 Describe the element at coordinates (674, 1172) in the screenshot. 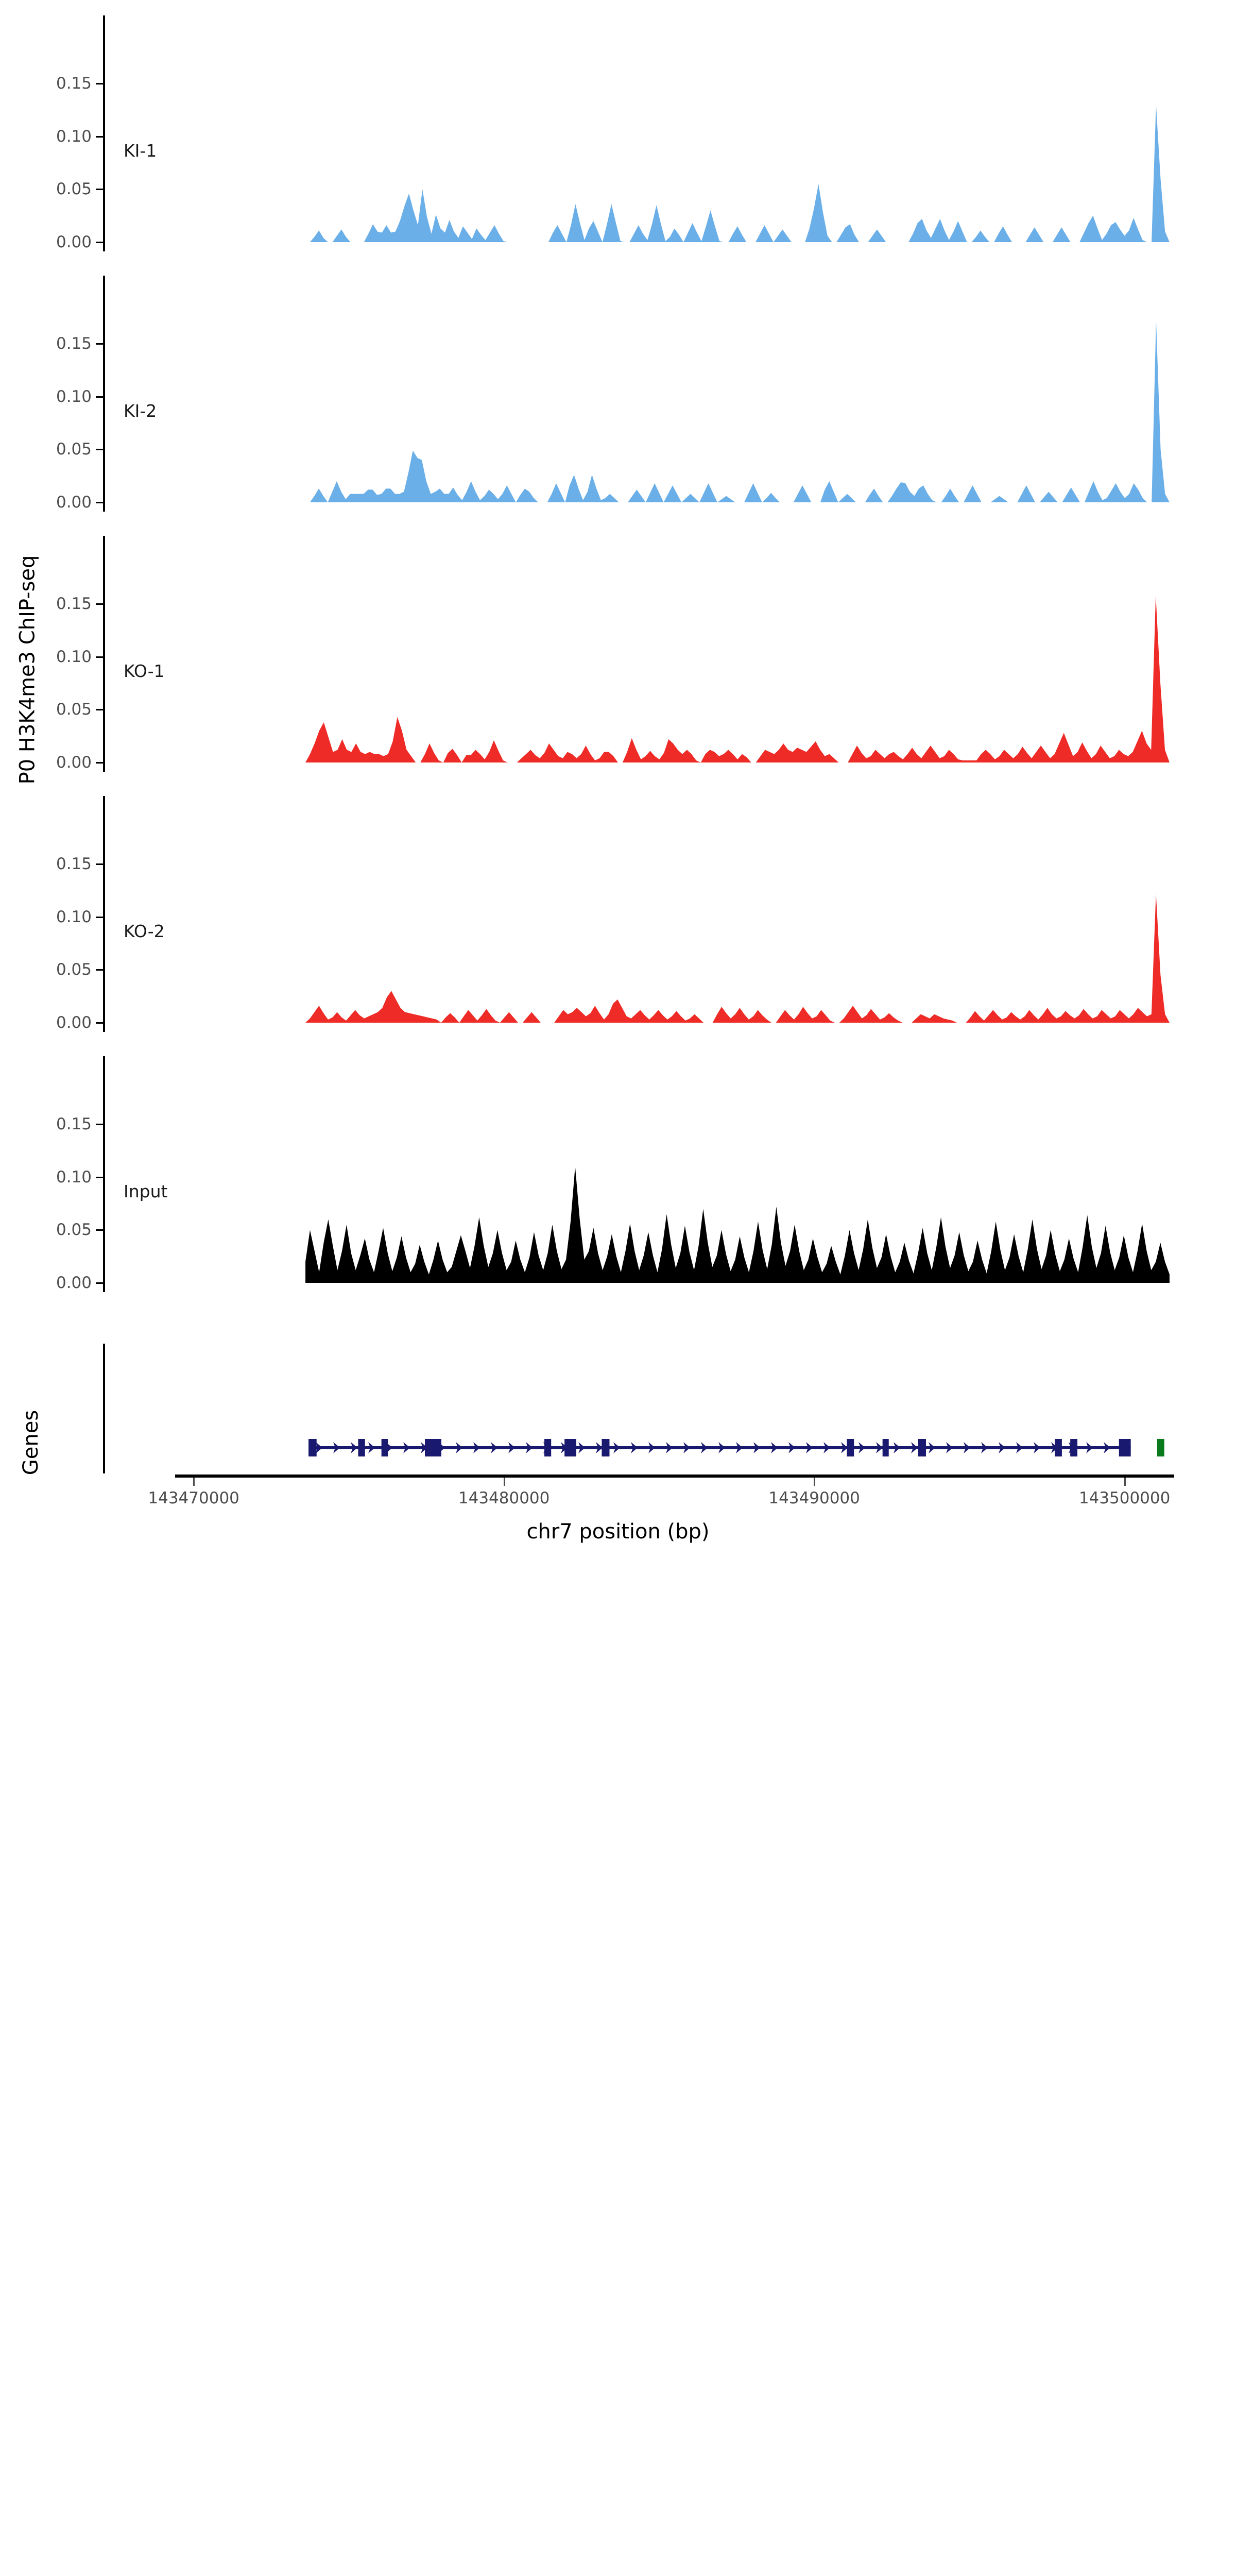

I see `signal-track-input` at that location.